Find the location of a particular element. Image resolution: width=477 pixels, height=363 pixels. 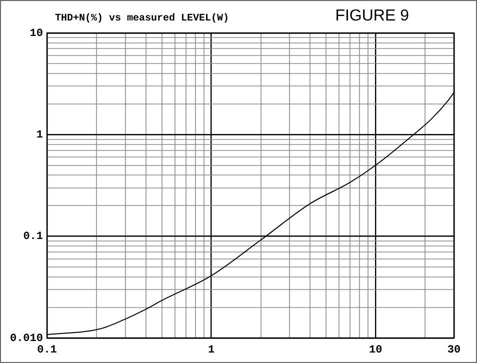

y-tick-label: 0.010 is located at coordinates (26, 338).